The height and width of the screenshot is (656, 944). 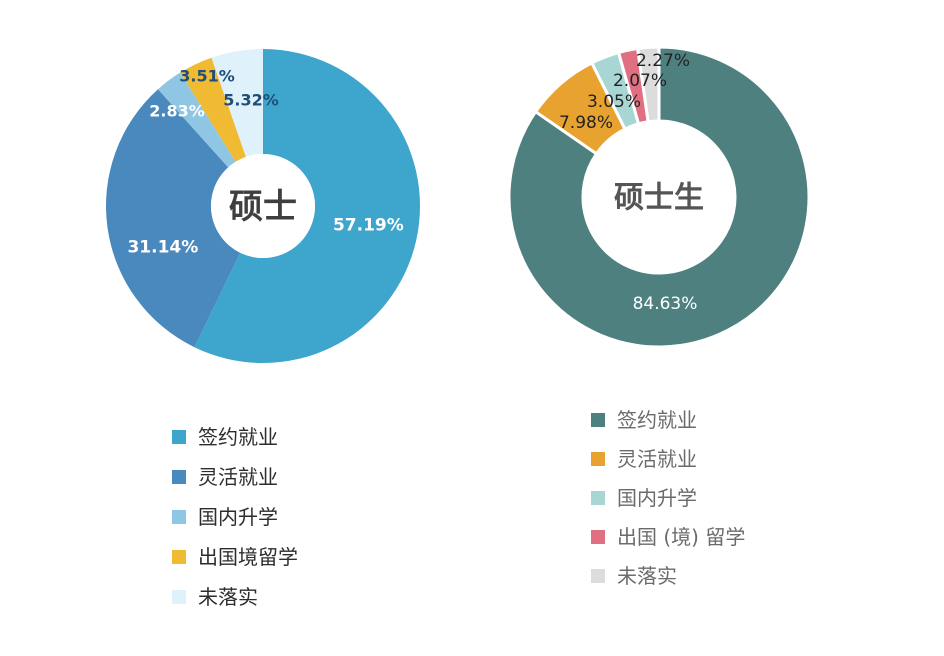 I want to click on chart-0-data-label-4: 5.32%, so click(x=251, y=100).